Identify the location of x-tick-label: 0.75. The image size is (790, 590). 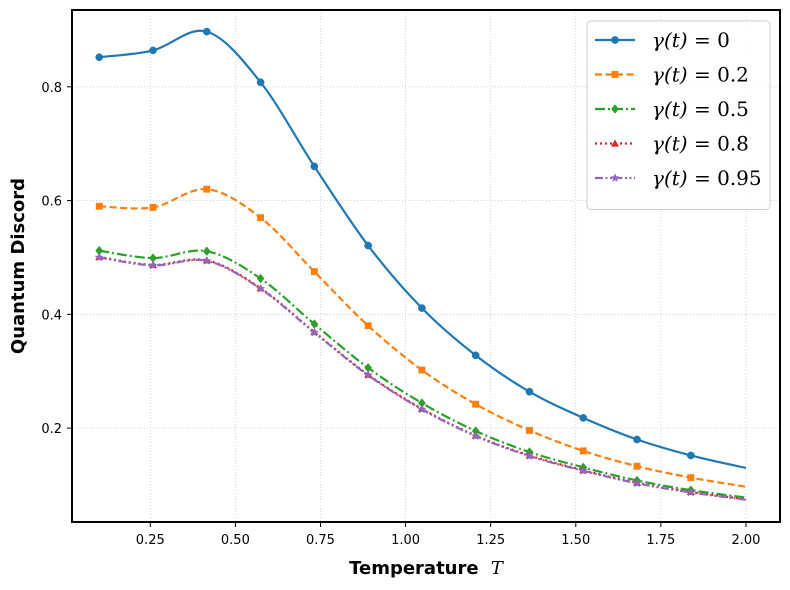
(320, 540).